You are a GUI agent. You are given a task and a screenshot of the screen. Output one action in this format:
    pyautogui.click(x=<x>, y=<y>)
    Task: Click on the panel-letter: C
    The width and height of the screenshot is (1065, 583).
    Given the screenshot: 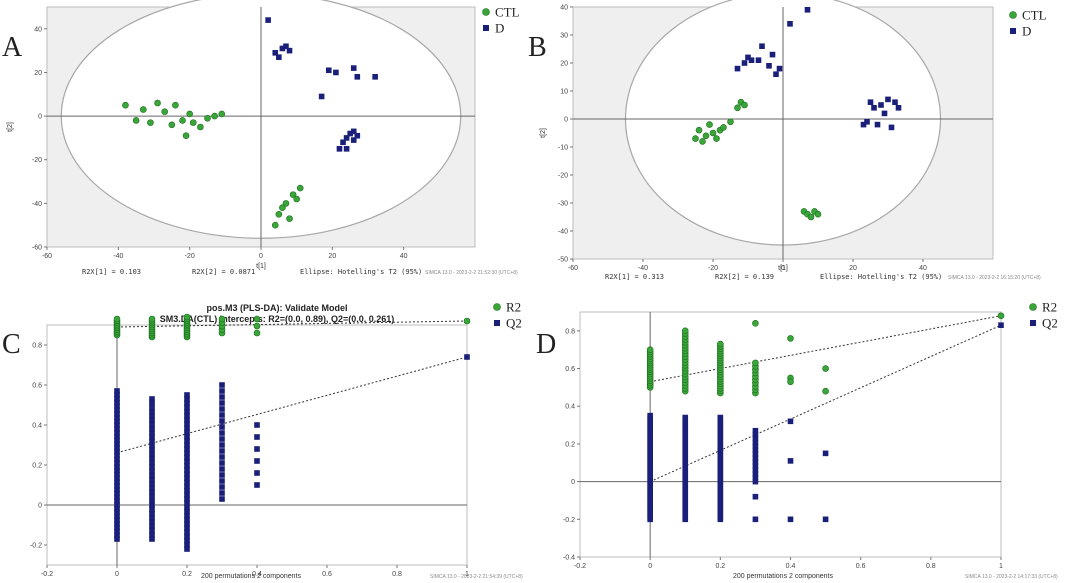 What is the action you would take?
    pyautogui.click(x=11, y=344)
    